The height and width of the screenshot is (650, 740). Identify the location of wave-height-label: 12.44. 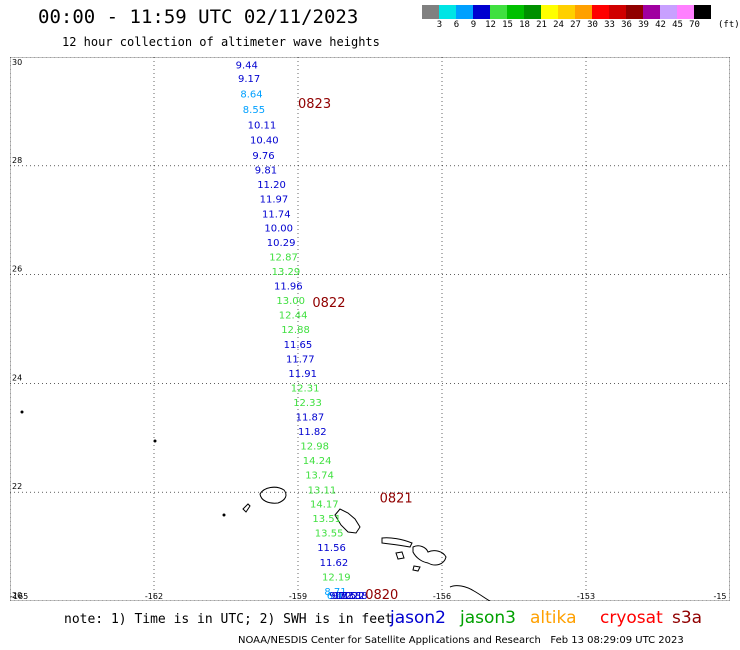
(293, 316).